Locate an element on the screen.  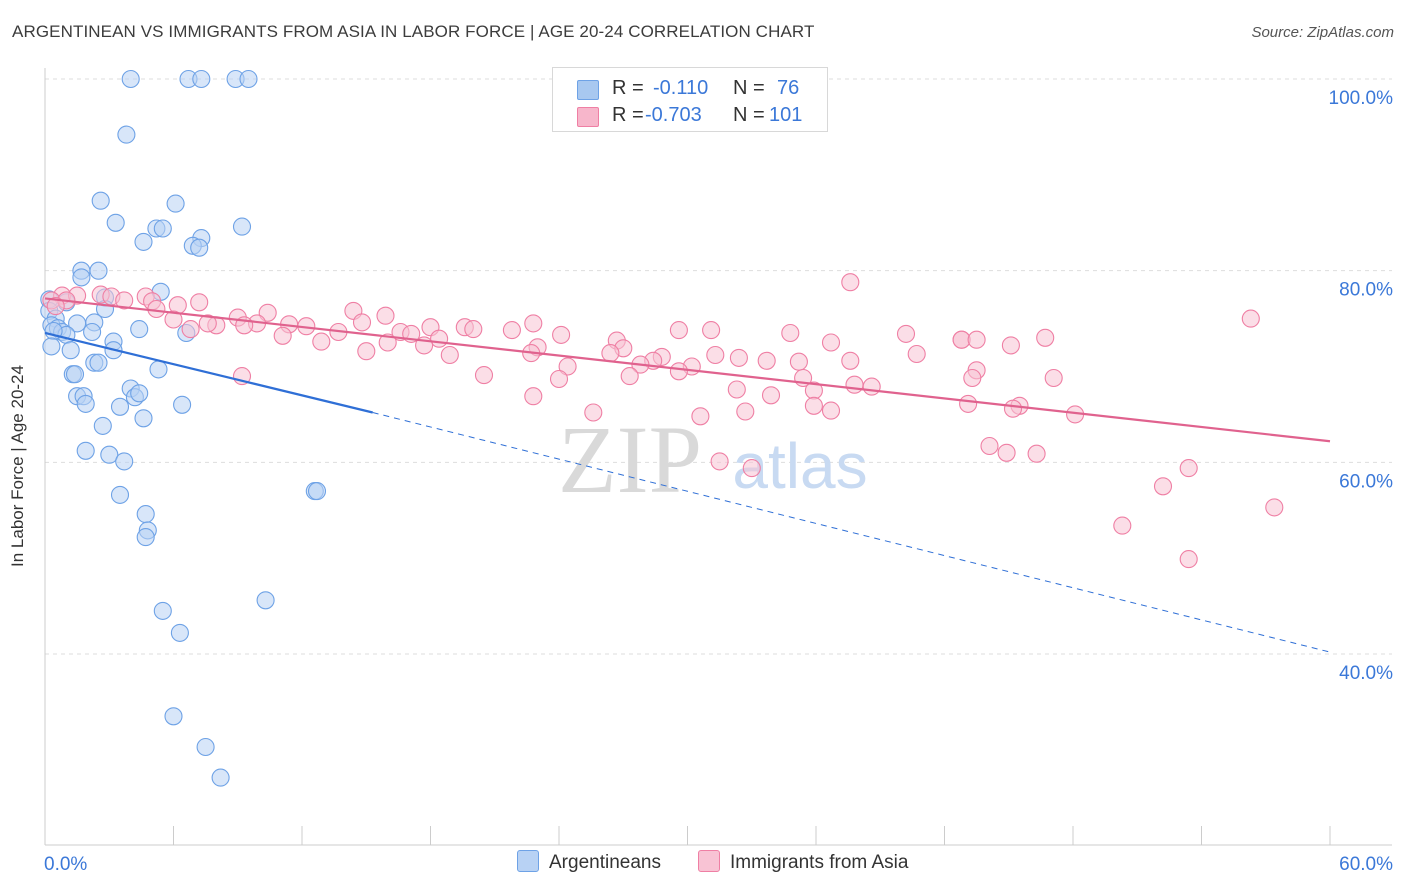
watermark: ZIP atlas is located at coordinates (713, 459).